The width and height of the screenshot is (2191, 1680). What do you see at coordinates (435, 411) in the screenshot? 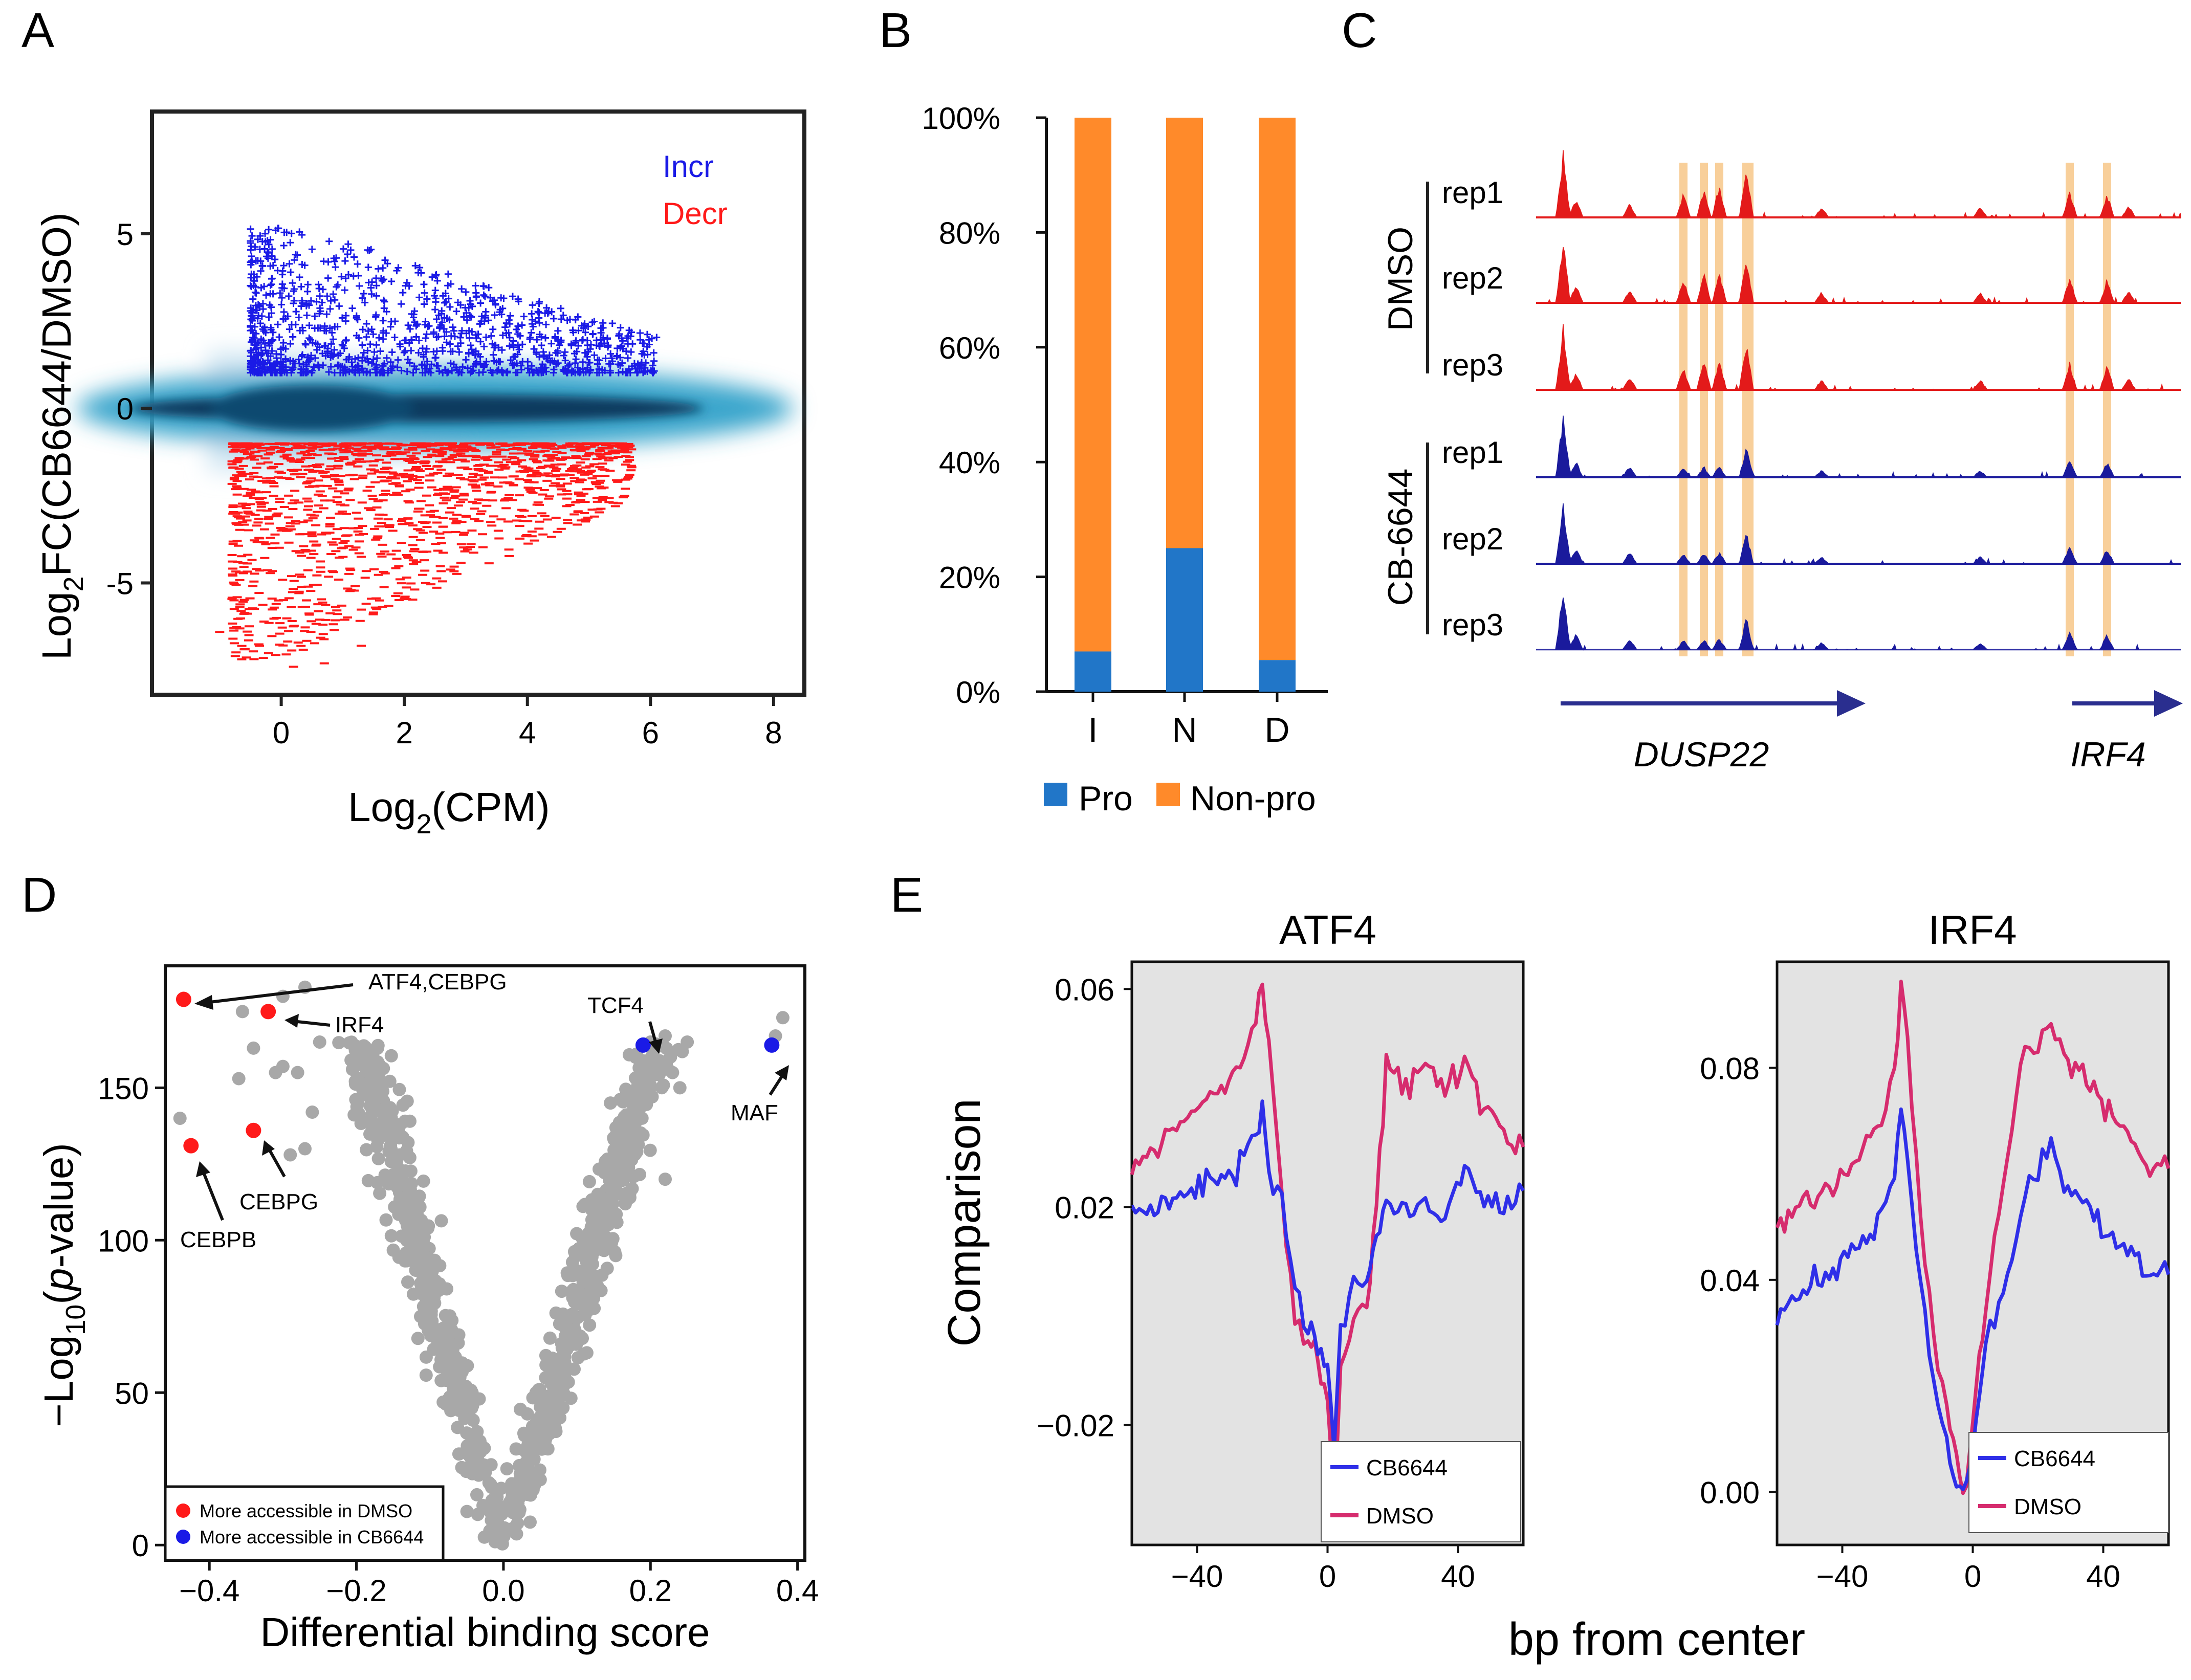
I see `ma-density-cloud` at bounding box center [435, 411].